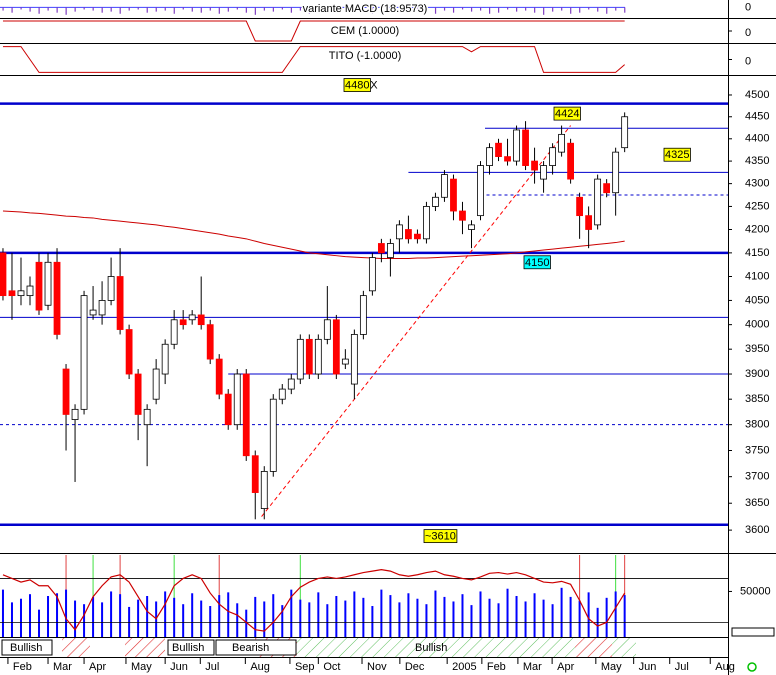 The height and width of the screenshot is (675, 776). Describe the element at coordinates (757, 325) in the screenshot. I see `y-tick-label: 4000` at that location.